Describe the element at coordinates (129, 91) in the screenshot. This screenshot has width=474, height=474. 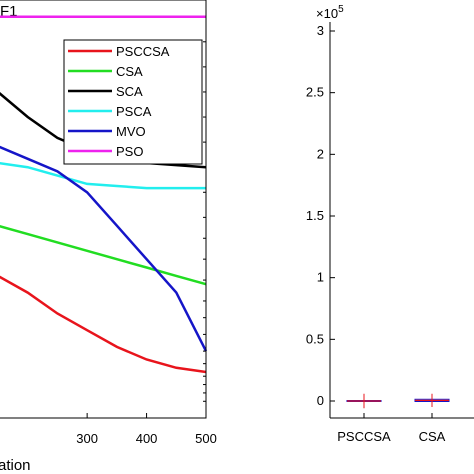
I see `legend-label-sca: SCA` at that location.